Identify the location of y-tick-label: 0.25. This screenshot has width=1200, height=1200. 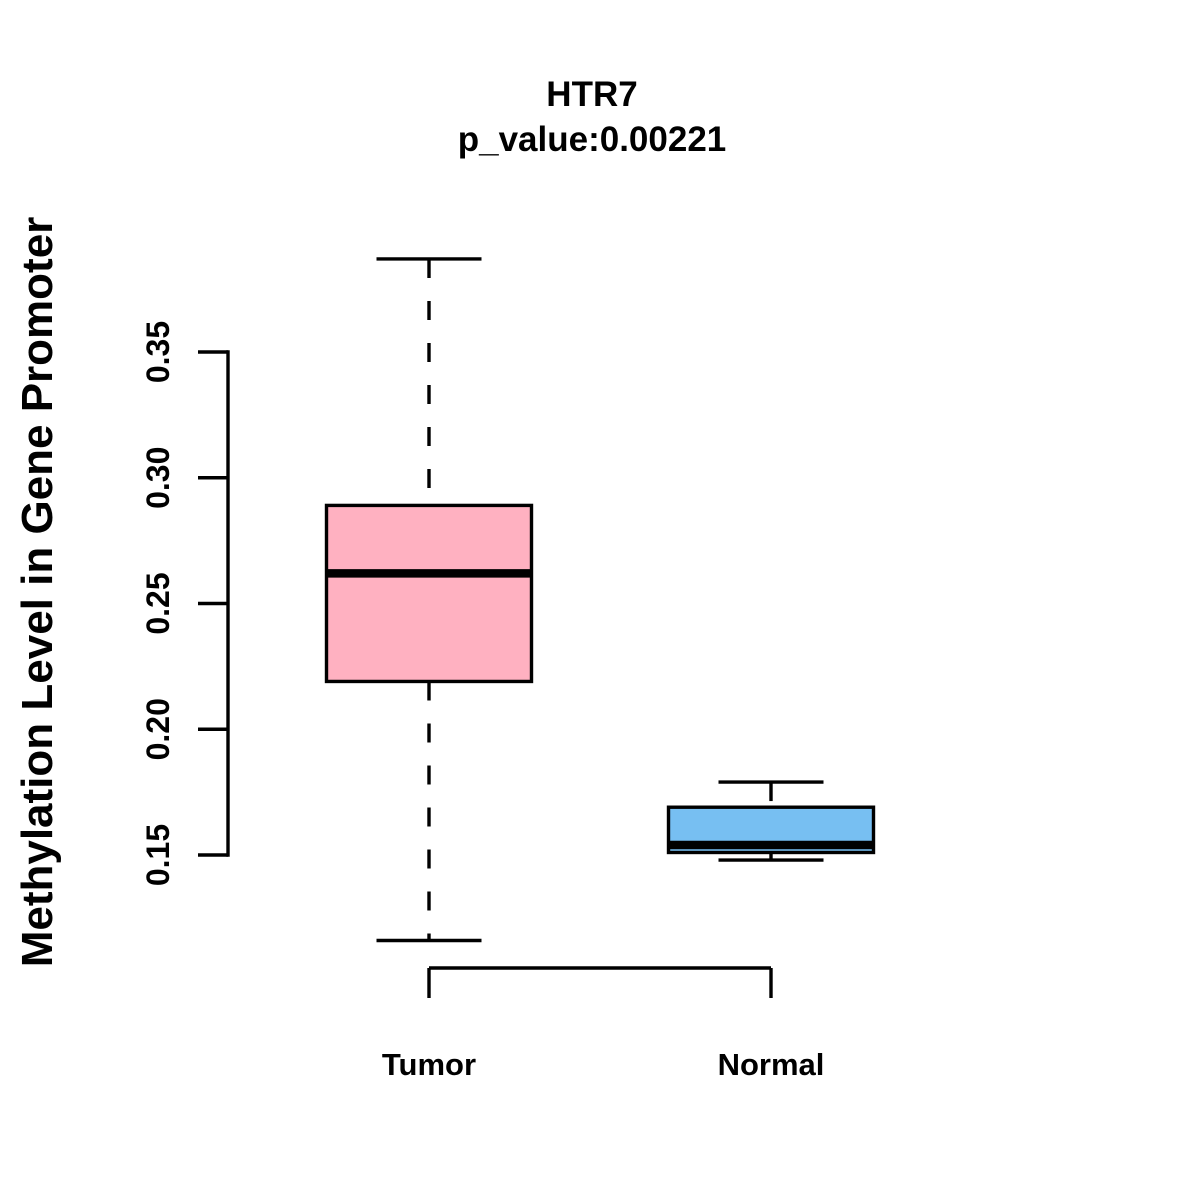
(158, 603).